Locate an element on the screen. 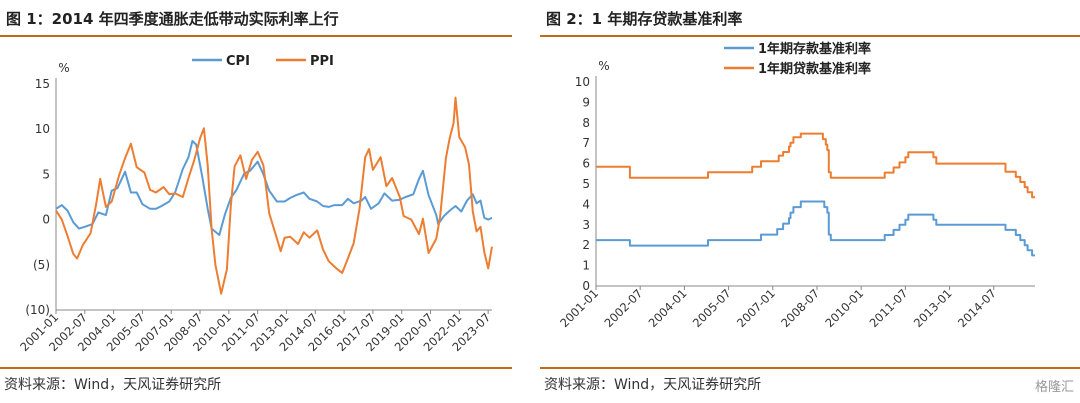 This screenshot has width=1080, height=403. legend-label: PPI is located at coordinates (322, 61).